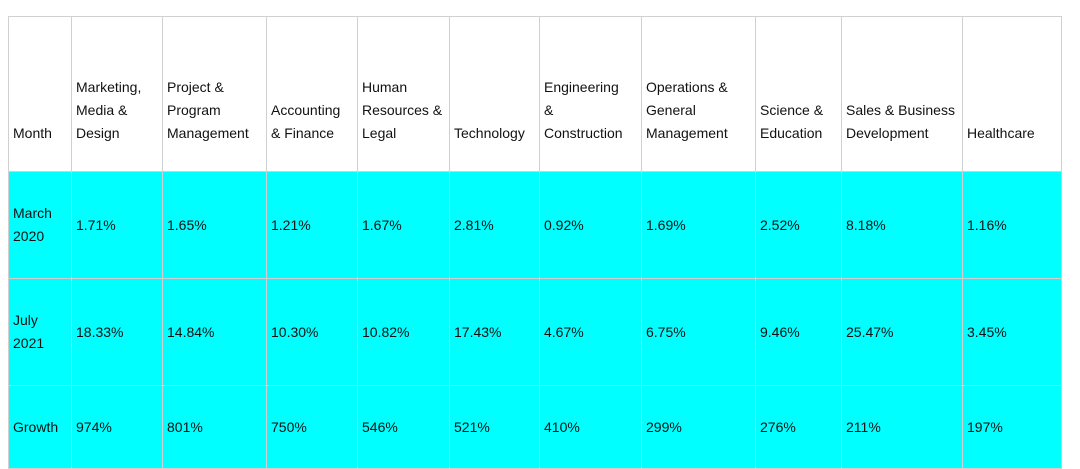  What do you see at coordinates (40, 94) in the screenshot?
I see `column-header-month: Month` at bounding box center [40, 94].